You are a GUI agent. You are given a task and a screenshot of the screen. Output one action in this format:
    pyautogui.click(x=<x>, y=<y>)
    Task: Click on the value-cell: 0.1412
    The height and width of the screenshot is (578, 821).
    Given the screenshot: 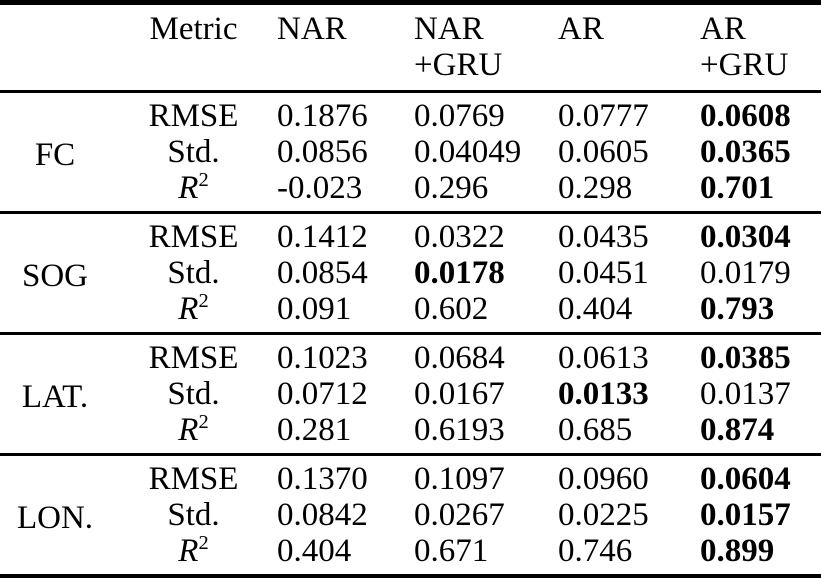 What is the action you would take?
    pyautogui.click(x=322, y=237)
    